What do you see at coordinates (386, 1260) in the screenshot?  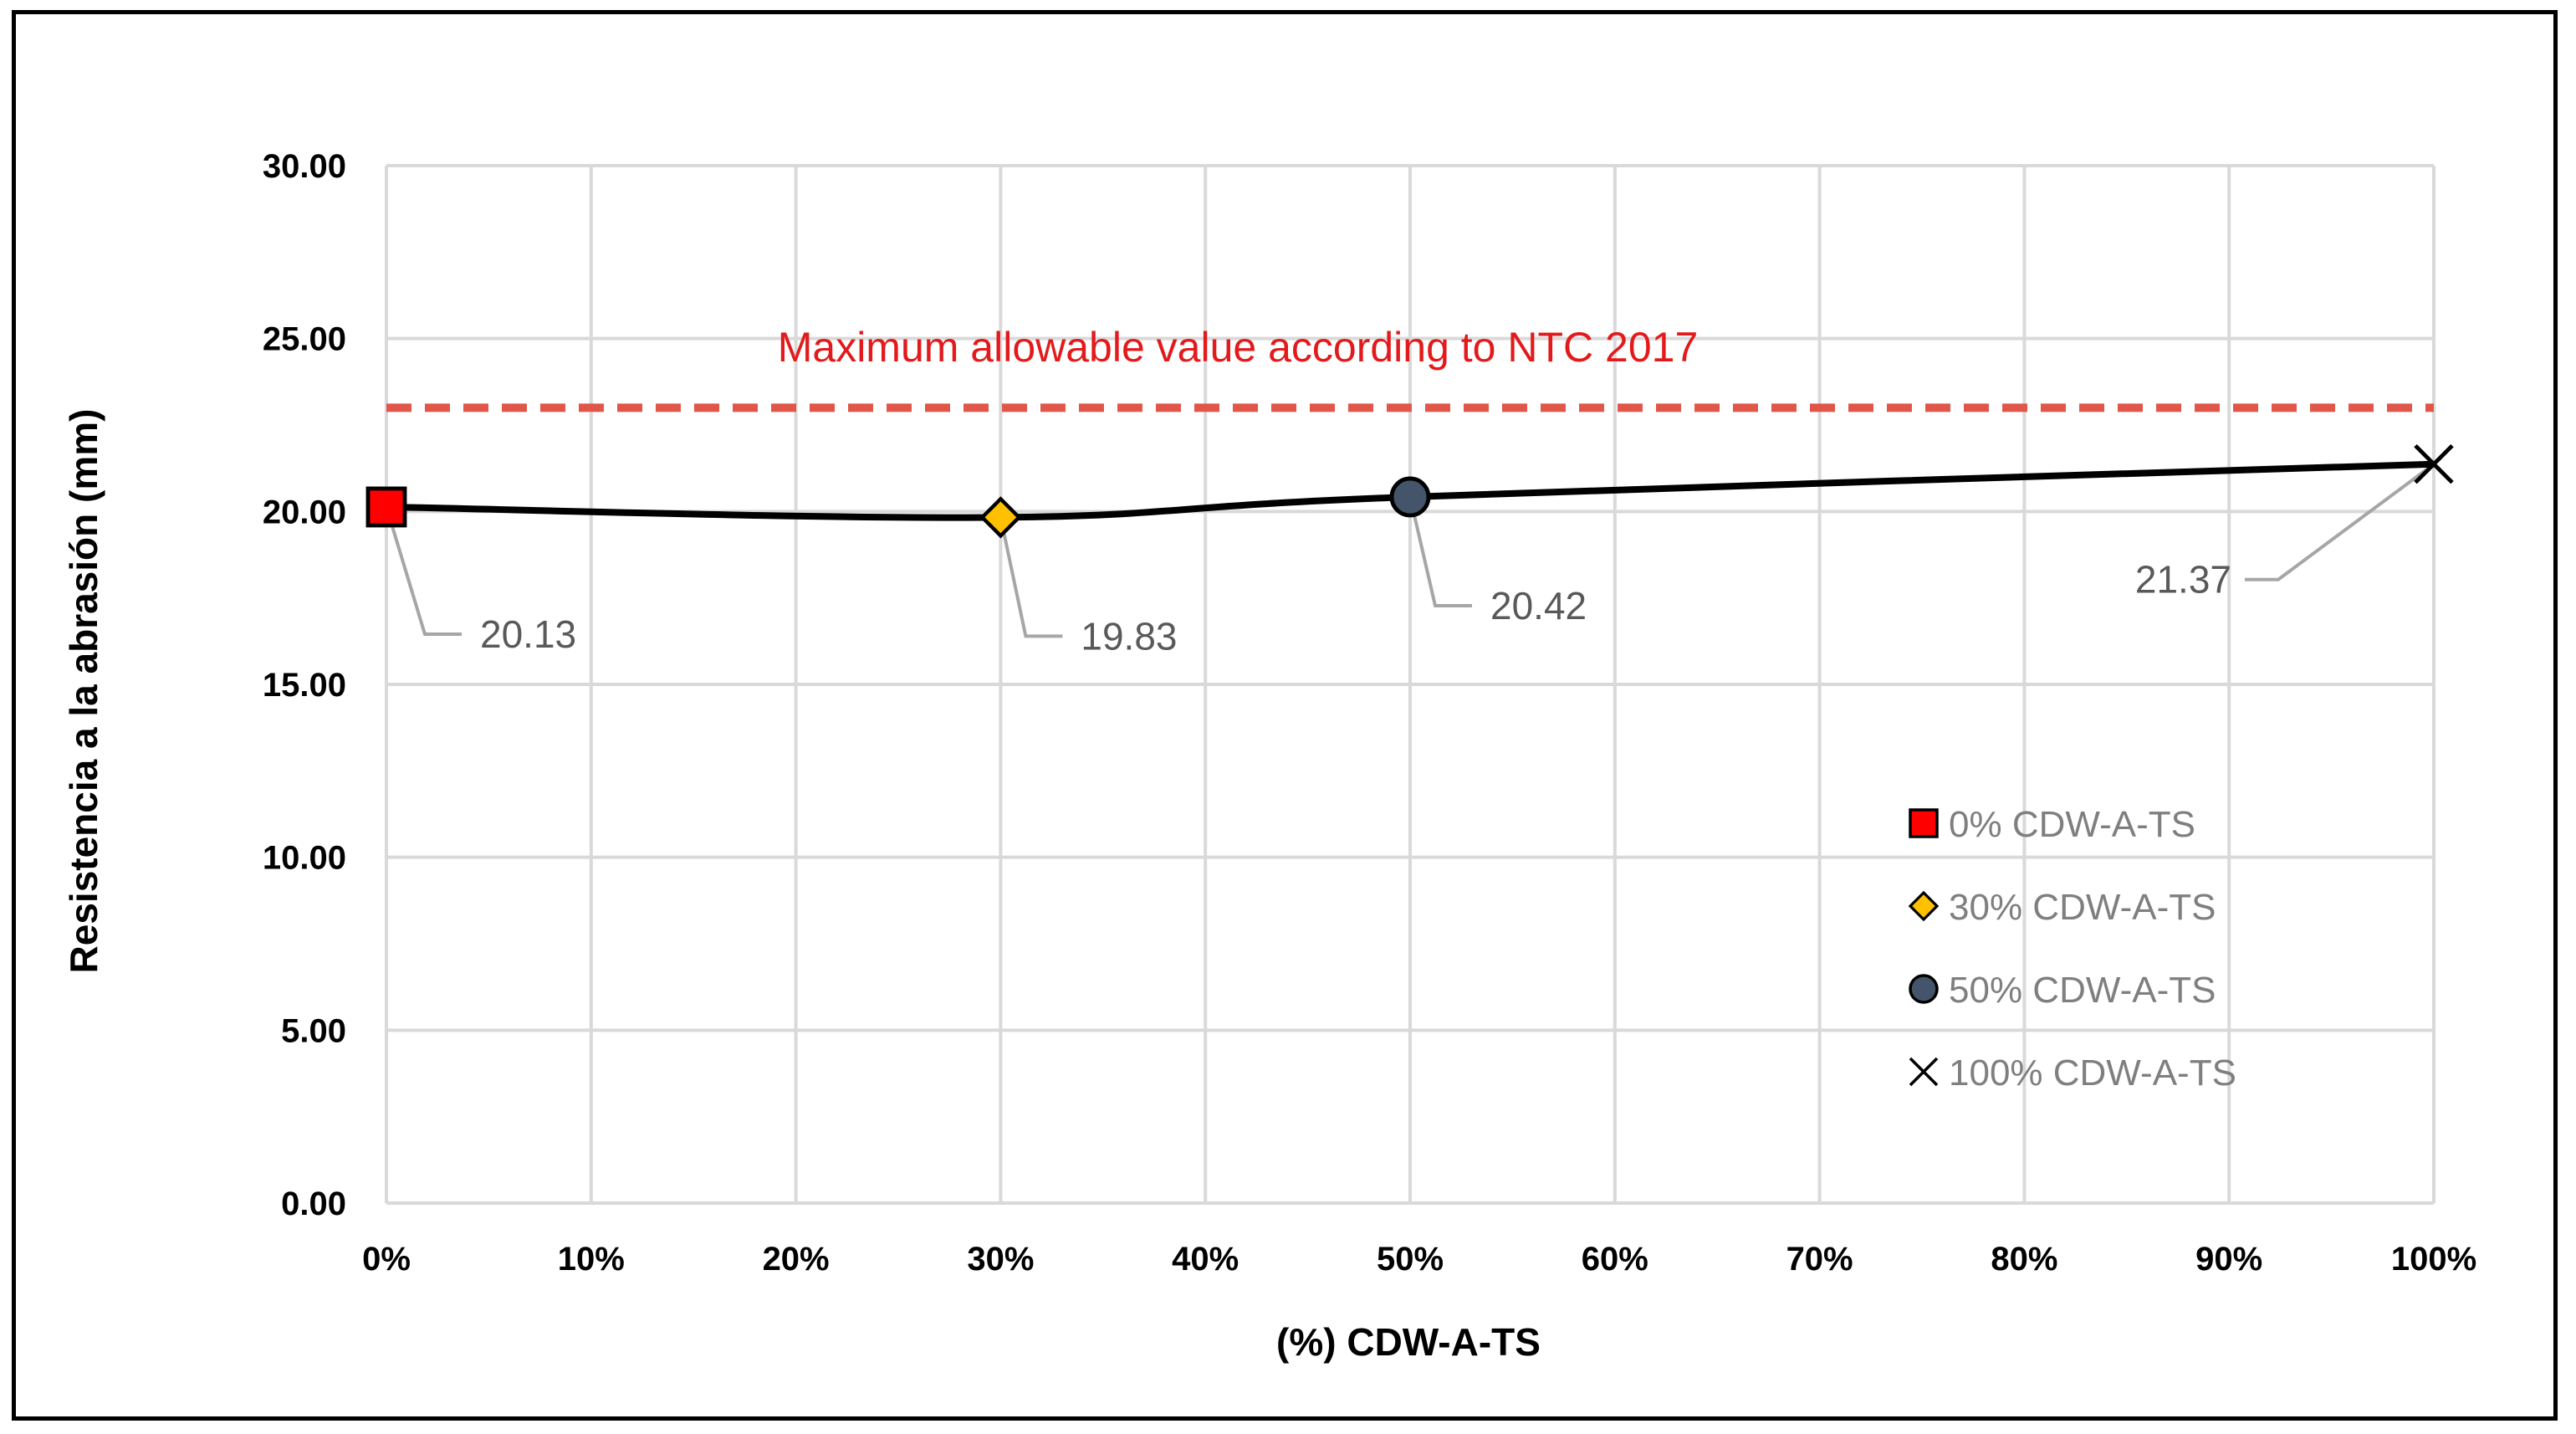 I see `x-tick-label: 0%` at bounding box center [386, 1260].